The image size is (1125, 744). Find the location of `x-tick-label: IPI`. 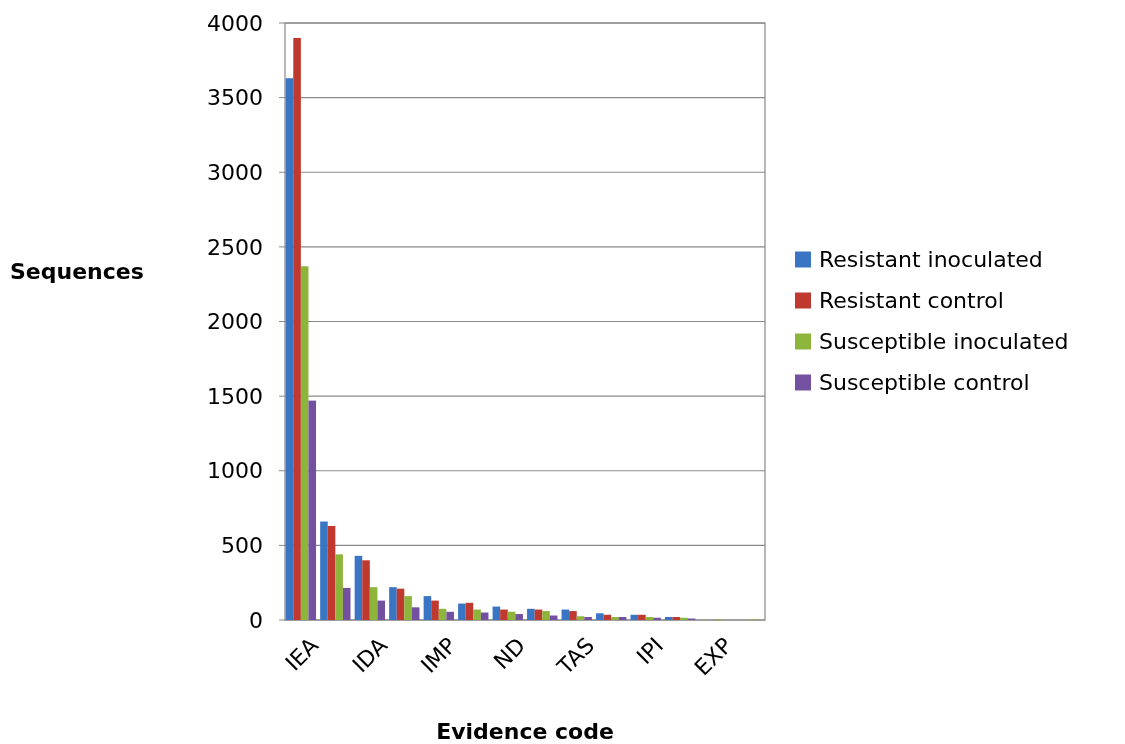

x-tick-label: IPI is located at coordinates (650, 650).